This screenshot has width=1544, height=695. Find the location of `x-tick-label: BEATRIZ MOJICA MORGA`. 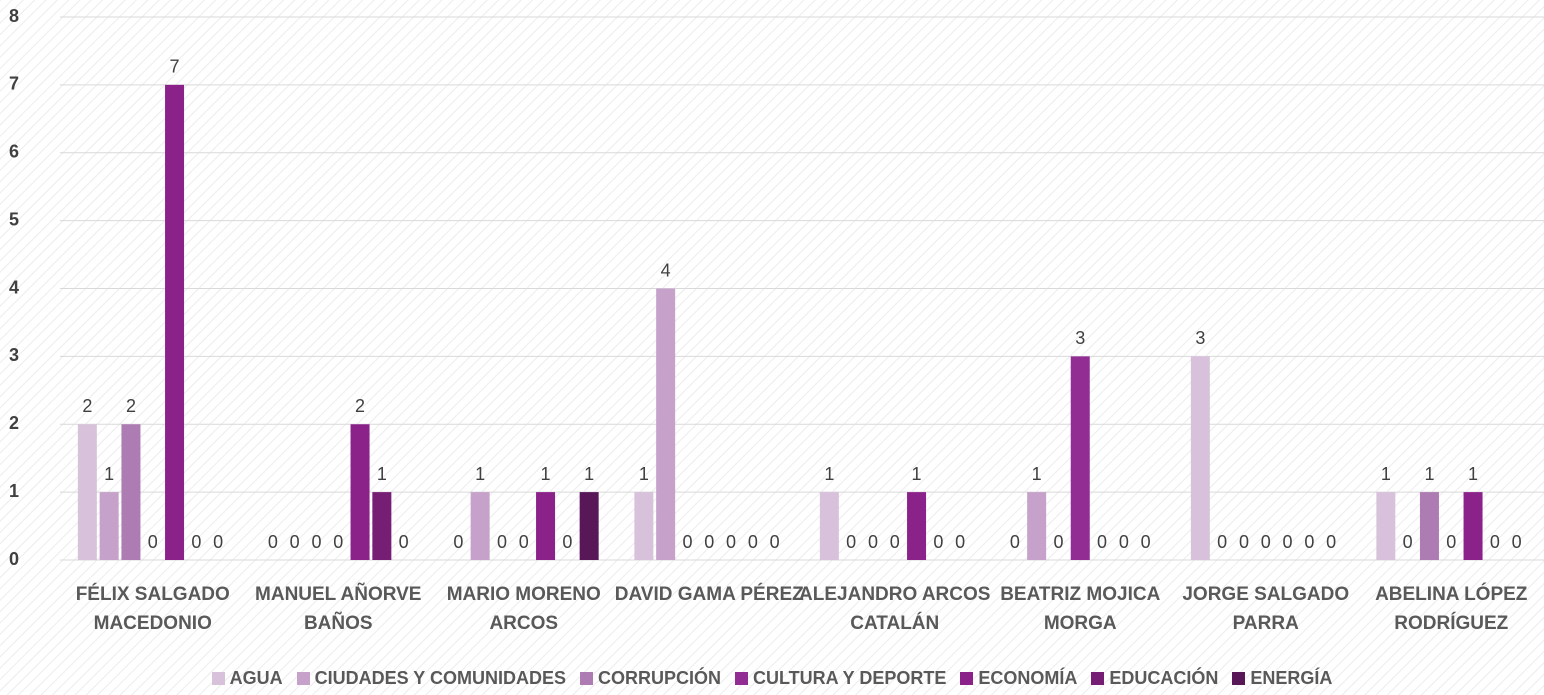

x-tick-label: BEATRIZ MOJICA MORGA is located at coordinates (1080, 609).